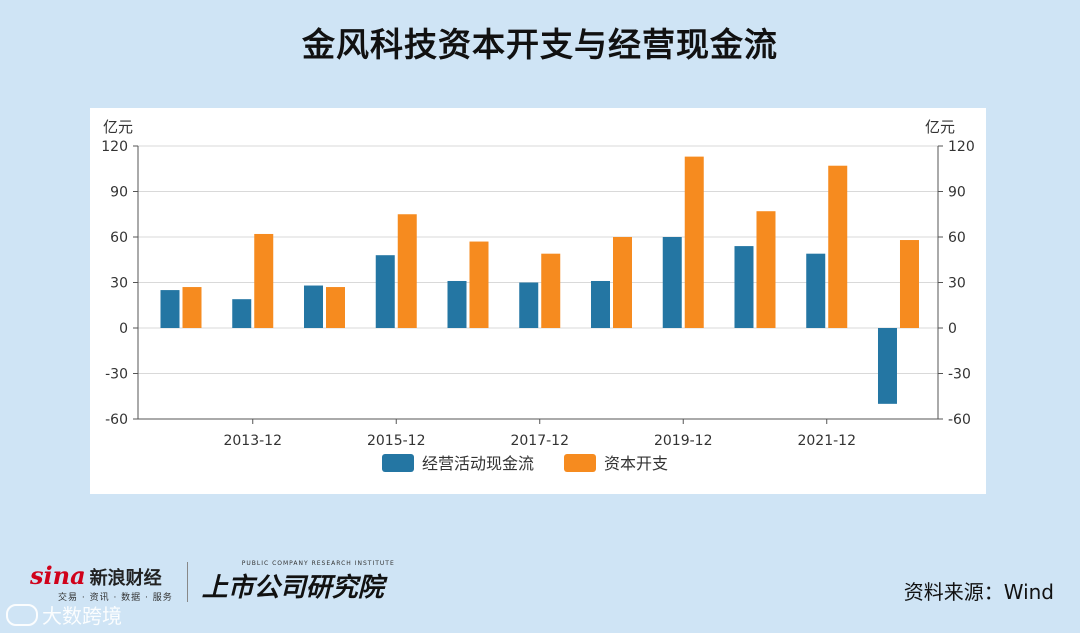 Image resolution: width=1080 pixels, height=633 pixels. What do you see at coordinates (252, 441) in the screenshot?
I see `x-tick-label: 2013-12` at bounding box center [252, 441].